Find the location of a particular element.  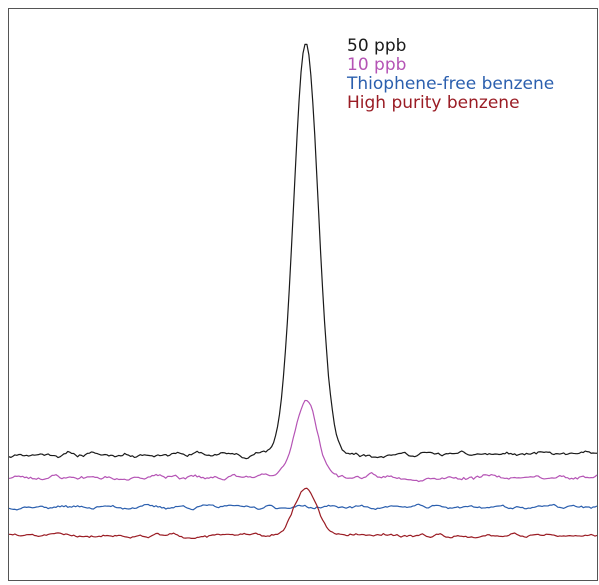

legend-entry-thiophene-free: Thiophene-free benzene is located at coordinates (451, 84).